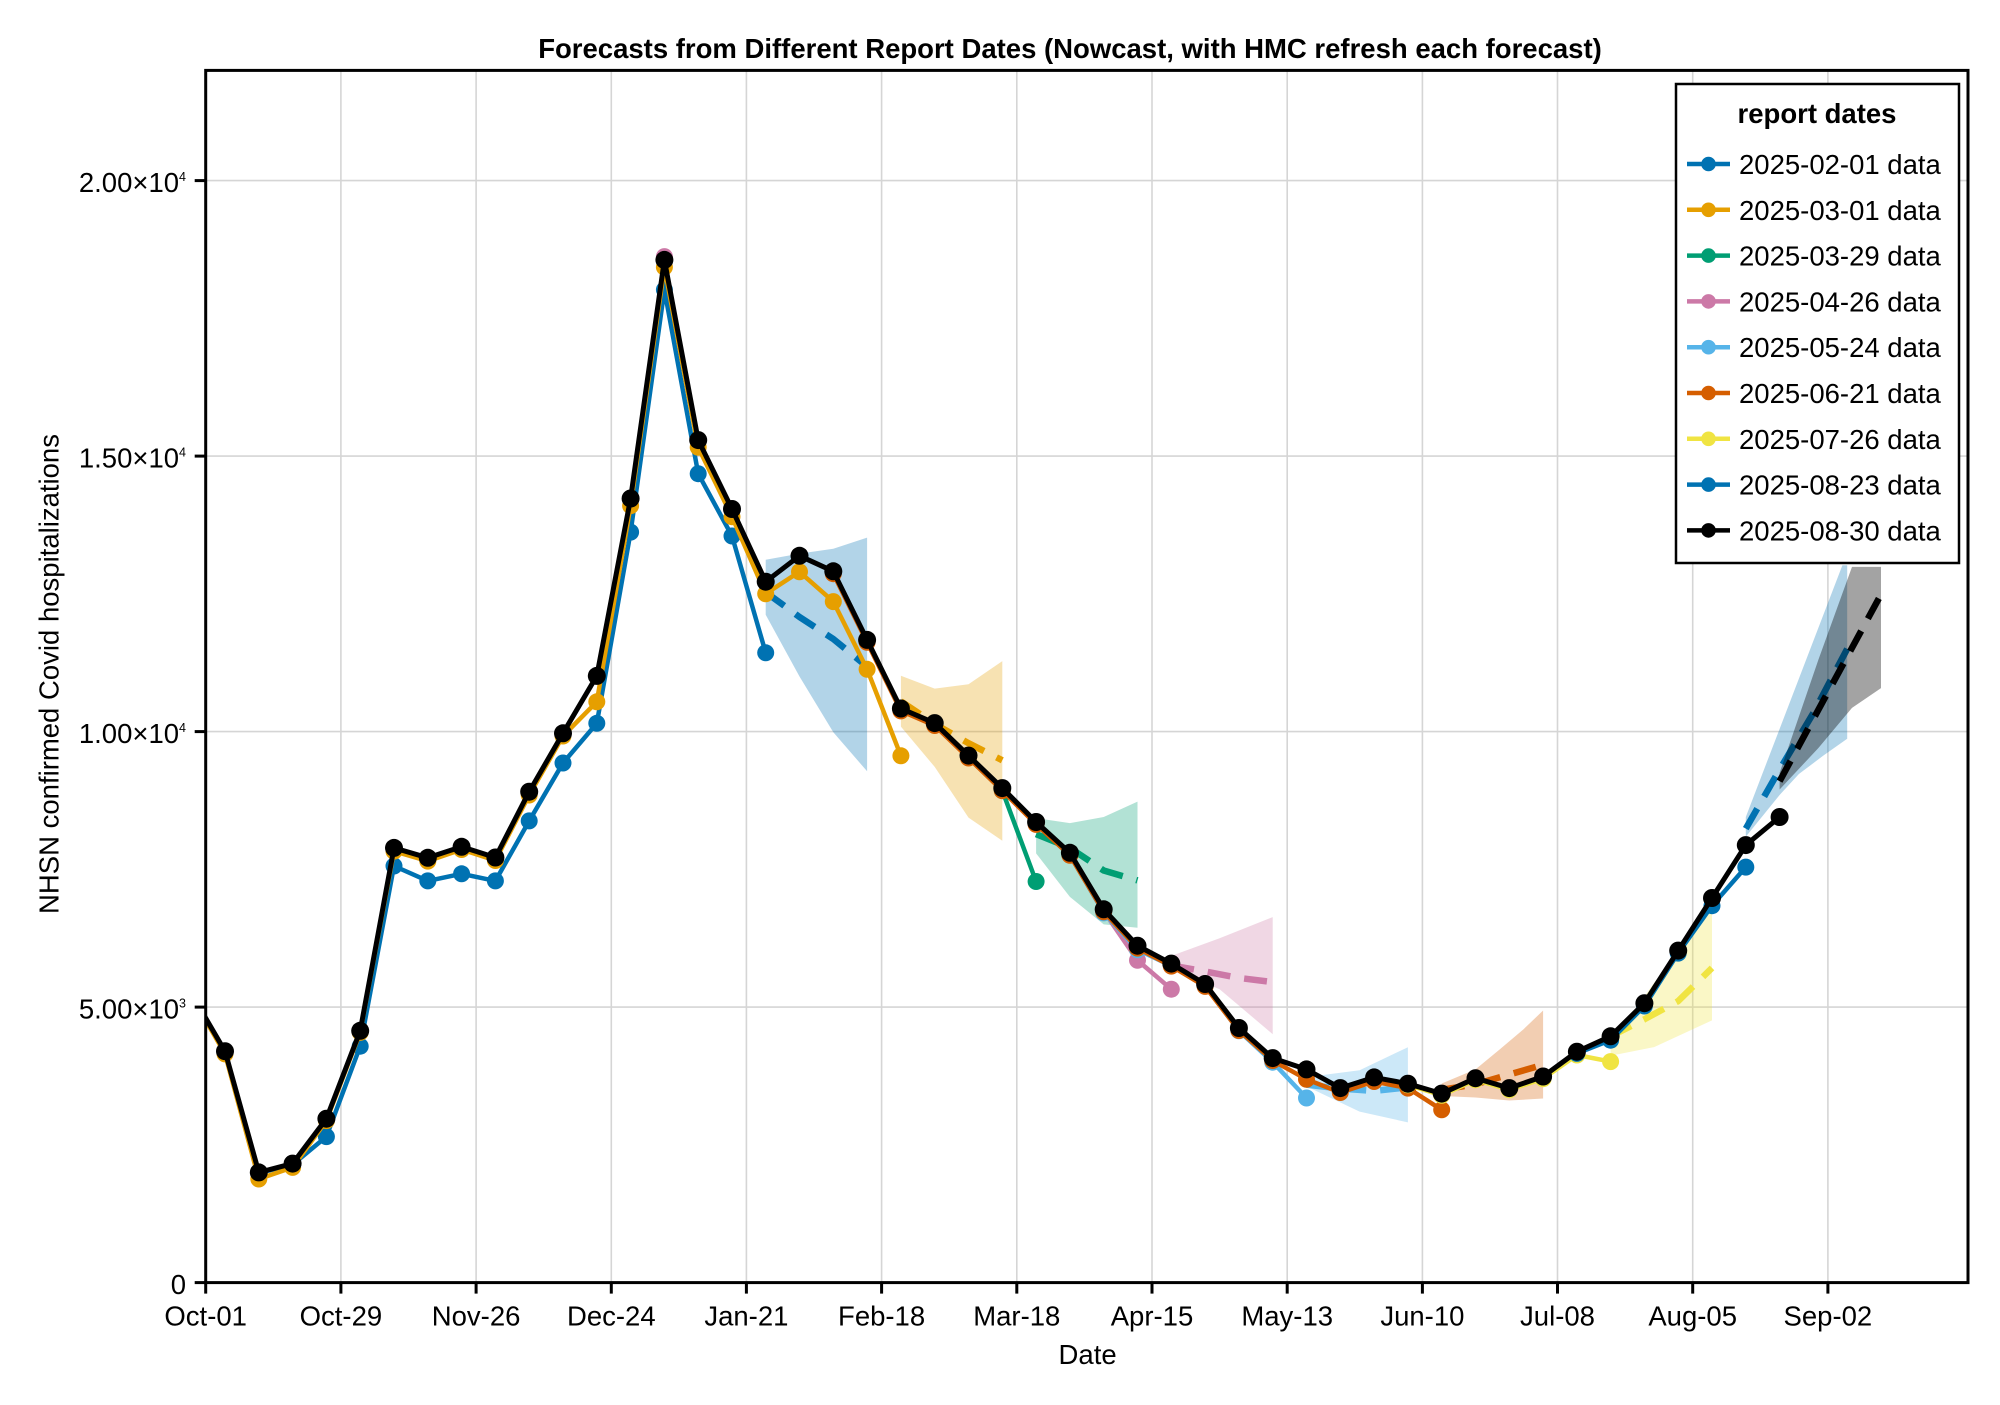 The width and height of the screenshot is (2000, 1405). Describe the element at coordinates (132, 1009) in the screenshot. I see `svg-text: 5.00×103` at that location.